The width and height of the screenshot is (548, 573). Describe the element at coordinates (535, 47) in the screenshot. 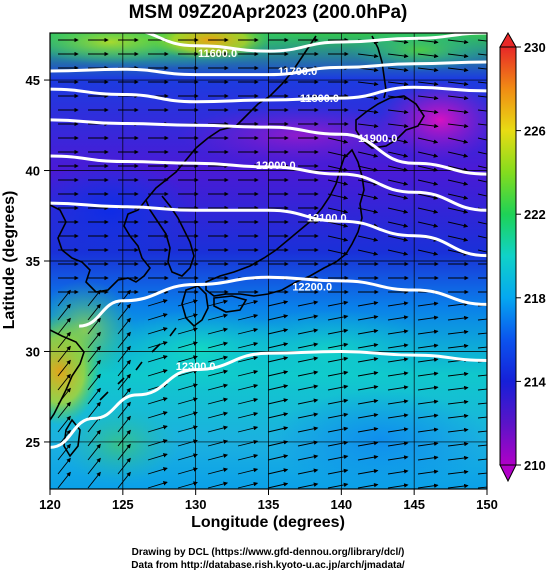

I see `colorbar-tick-label: 230` at that location.